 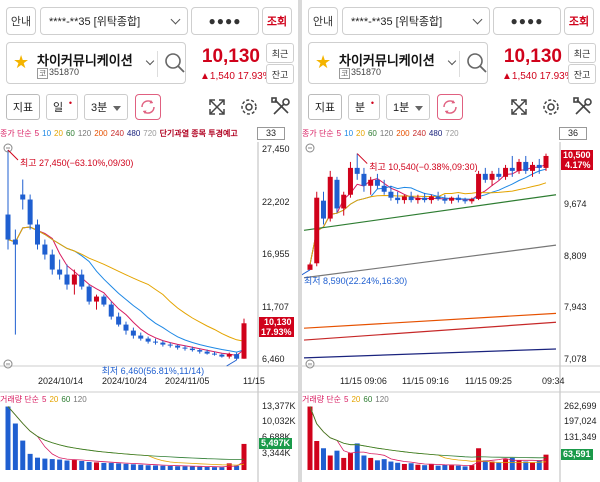 I want to click on ma-legend-prefix: 종가 단순, so click(x=318, y=133).